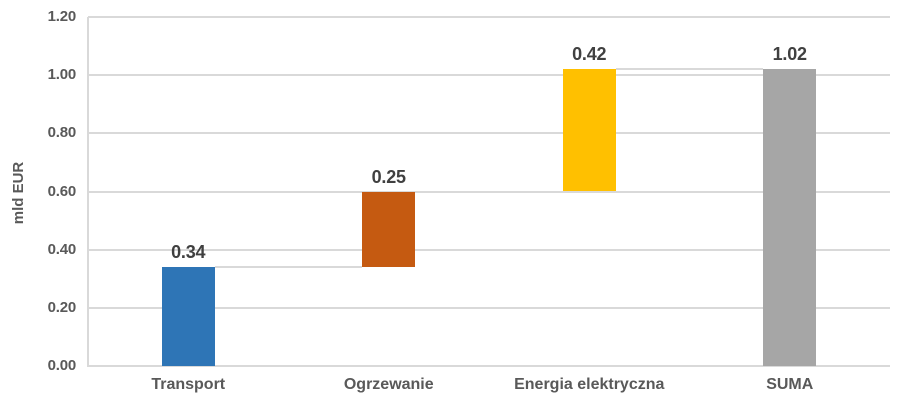 Image resolution: width=900 pixels, height=418 pixels. Describe the element at coordinates (62, 307) in the screenshot. I see `y-tick-label: 0.20` at that location.